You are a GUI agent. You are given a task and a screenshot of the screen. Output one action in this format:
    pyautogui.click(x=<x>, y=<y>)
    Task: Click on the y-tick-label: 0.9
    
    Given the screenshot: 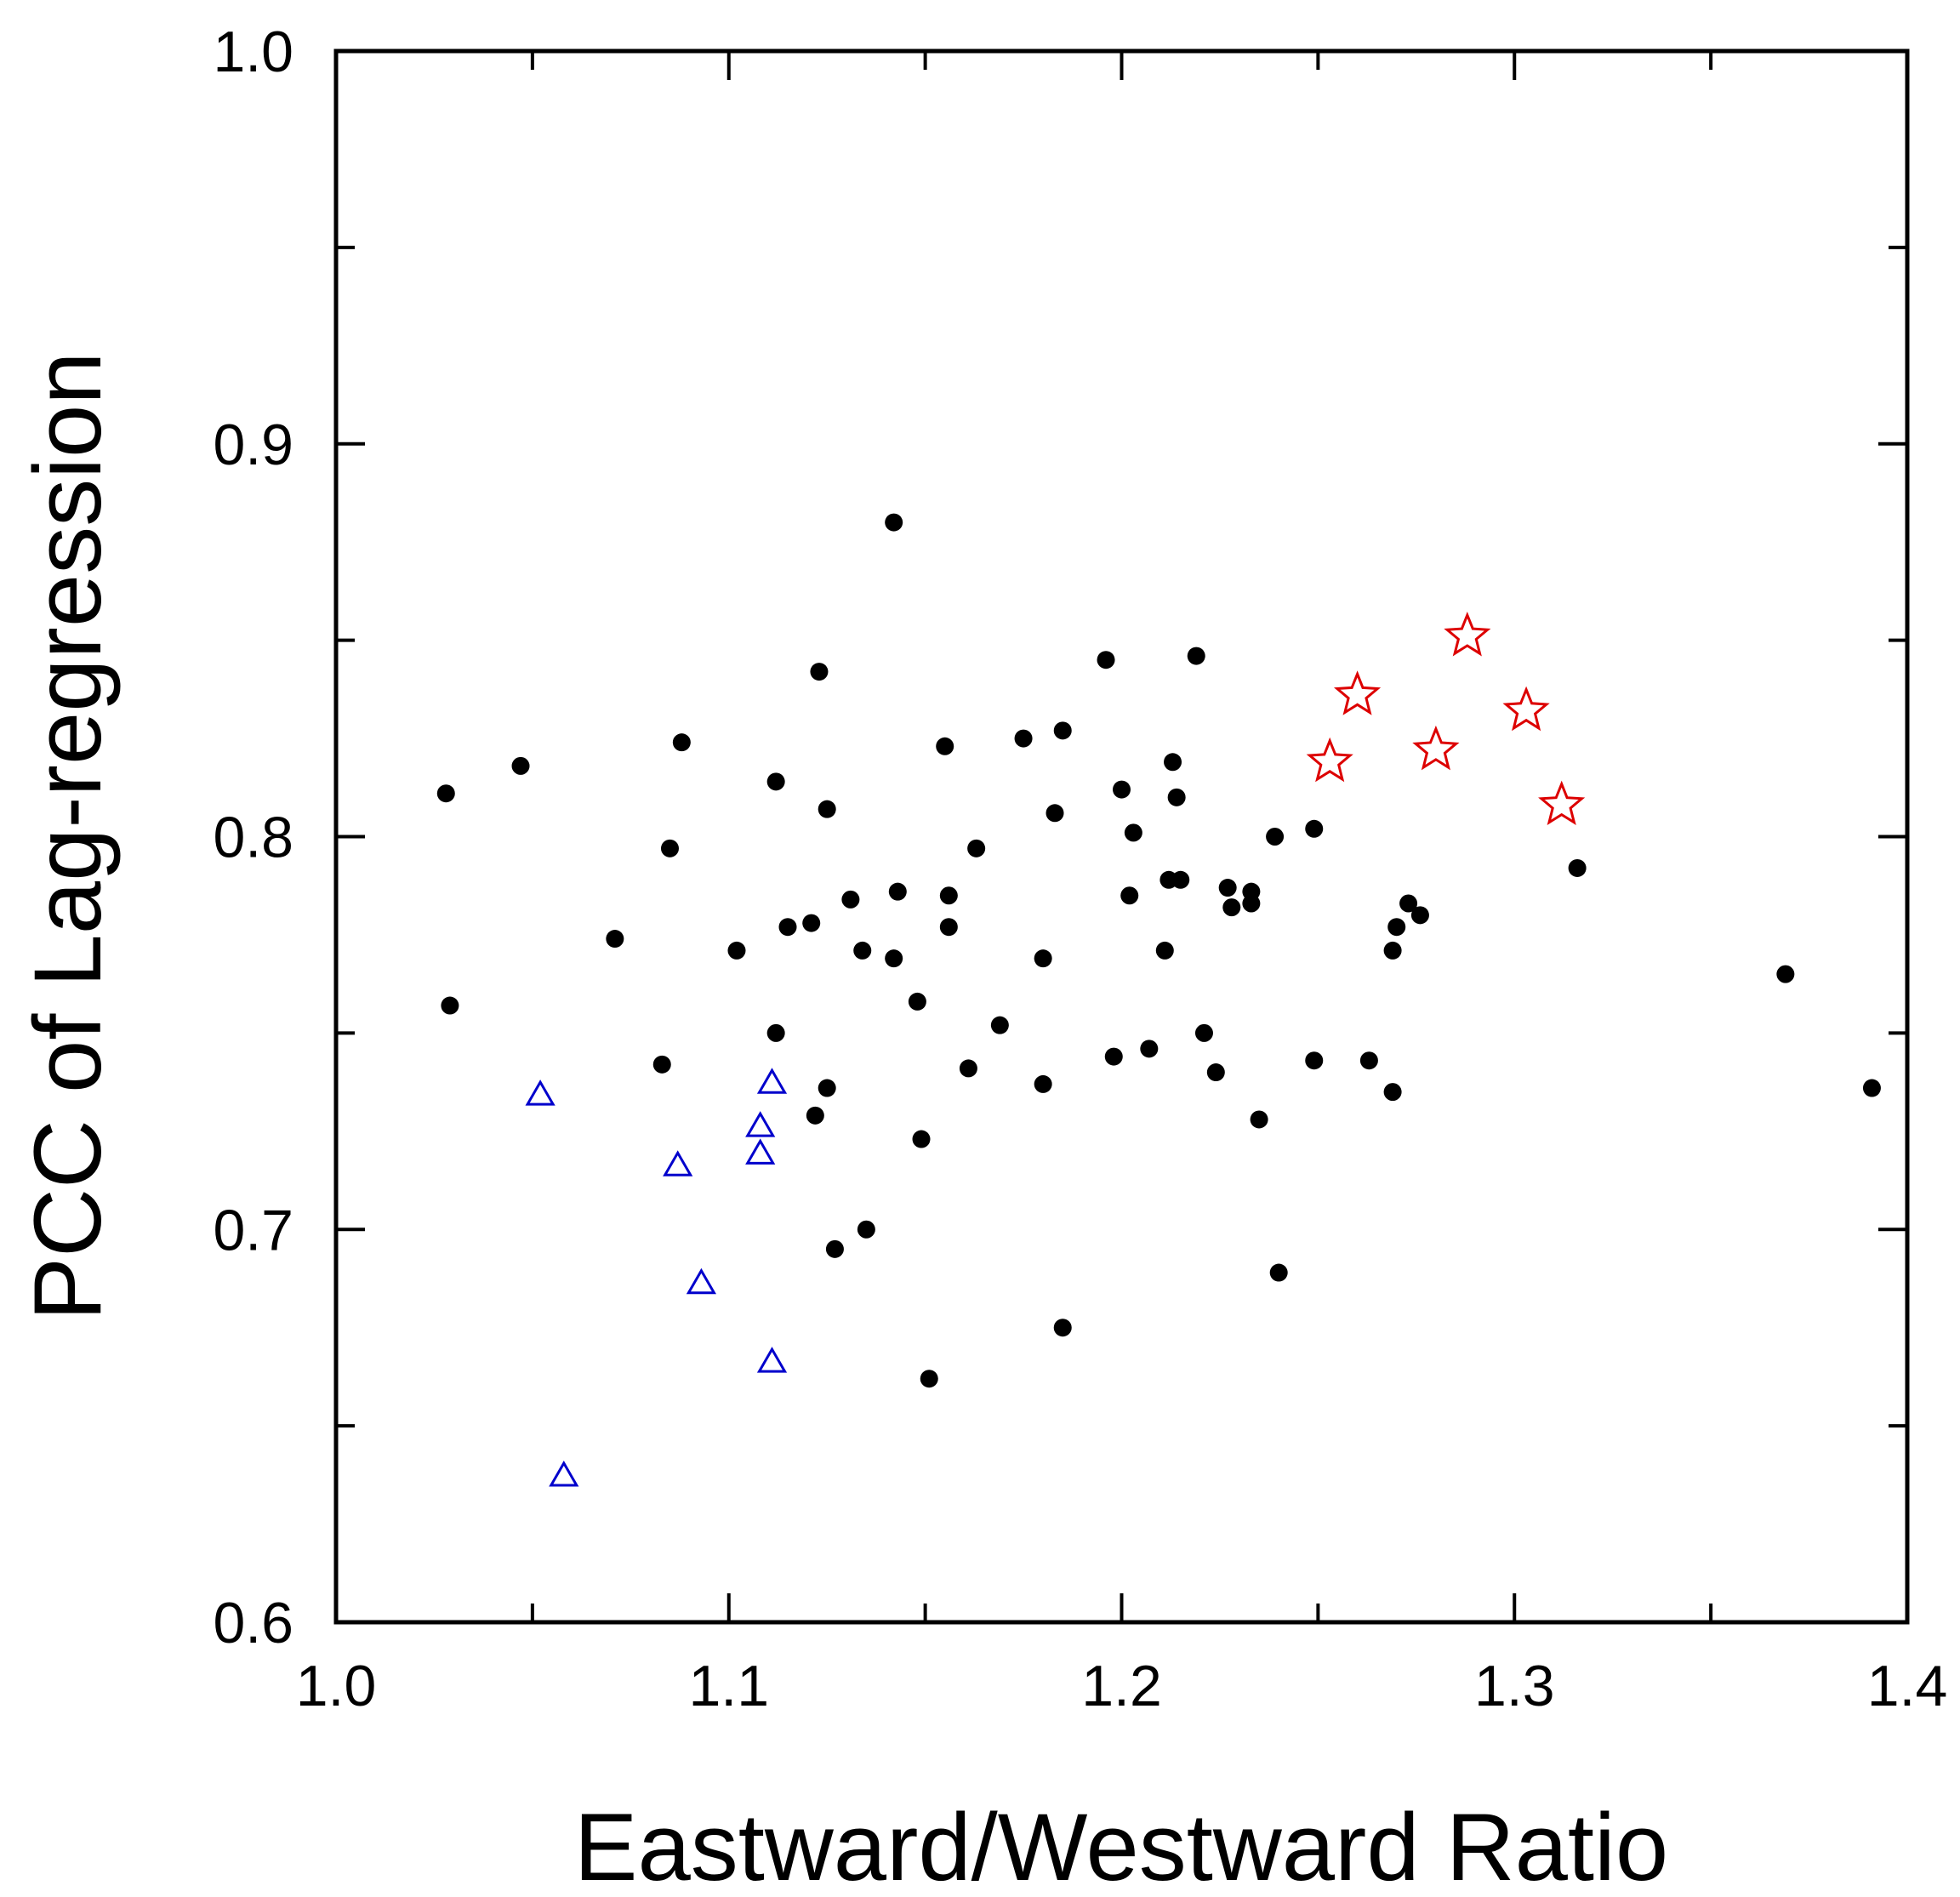 What is the action you would take?
    pyautogui.click(x=253, y=445)
    